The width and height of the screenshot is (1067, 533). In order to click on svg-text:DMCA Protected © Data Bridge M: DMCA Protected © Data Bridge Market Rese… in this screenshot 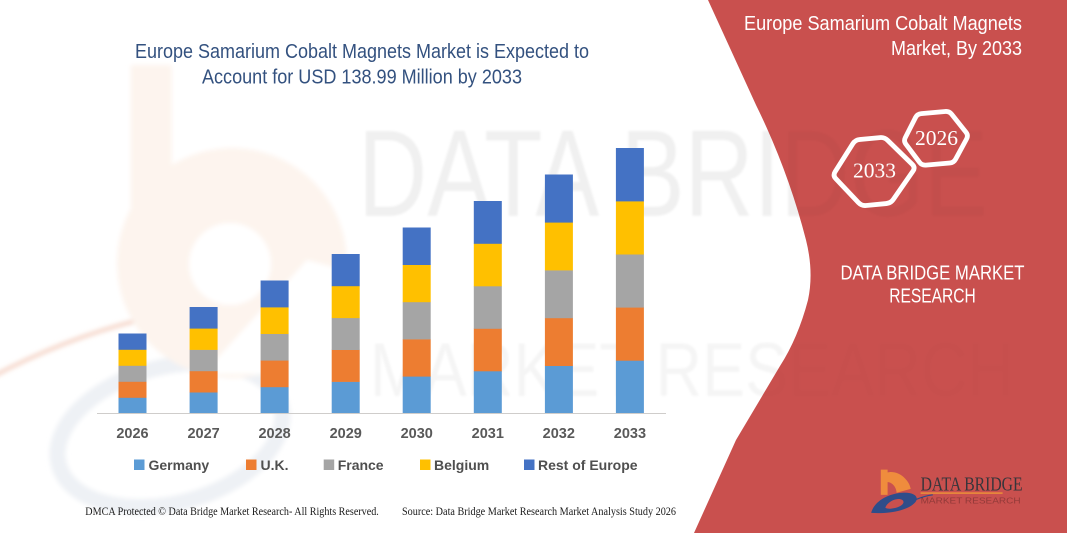, I will do `click(232, 512)`.